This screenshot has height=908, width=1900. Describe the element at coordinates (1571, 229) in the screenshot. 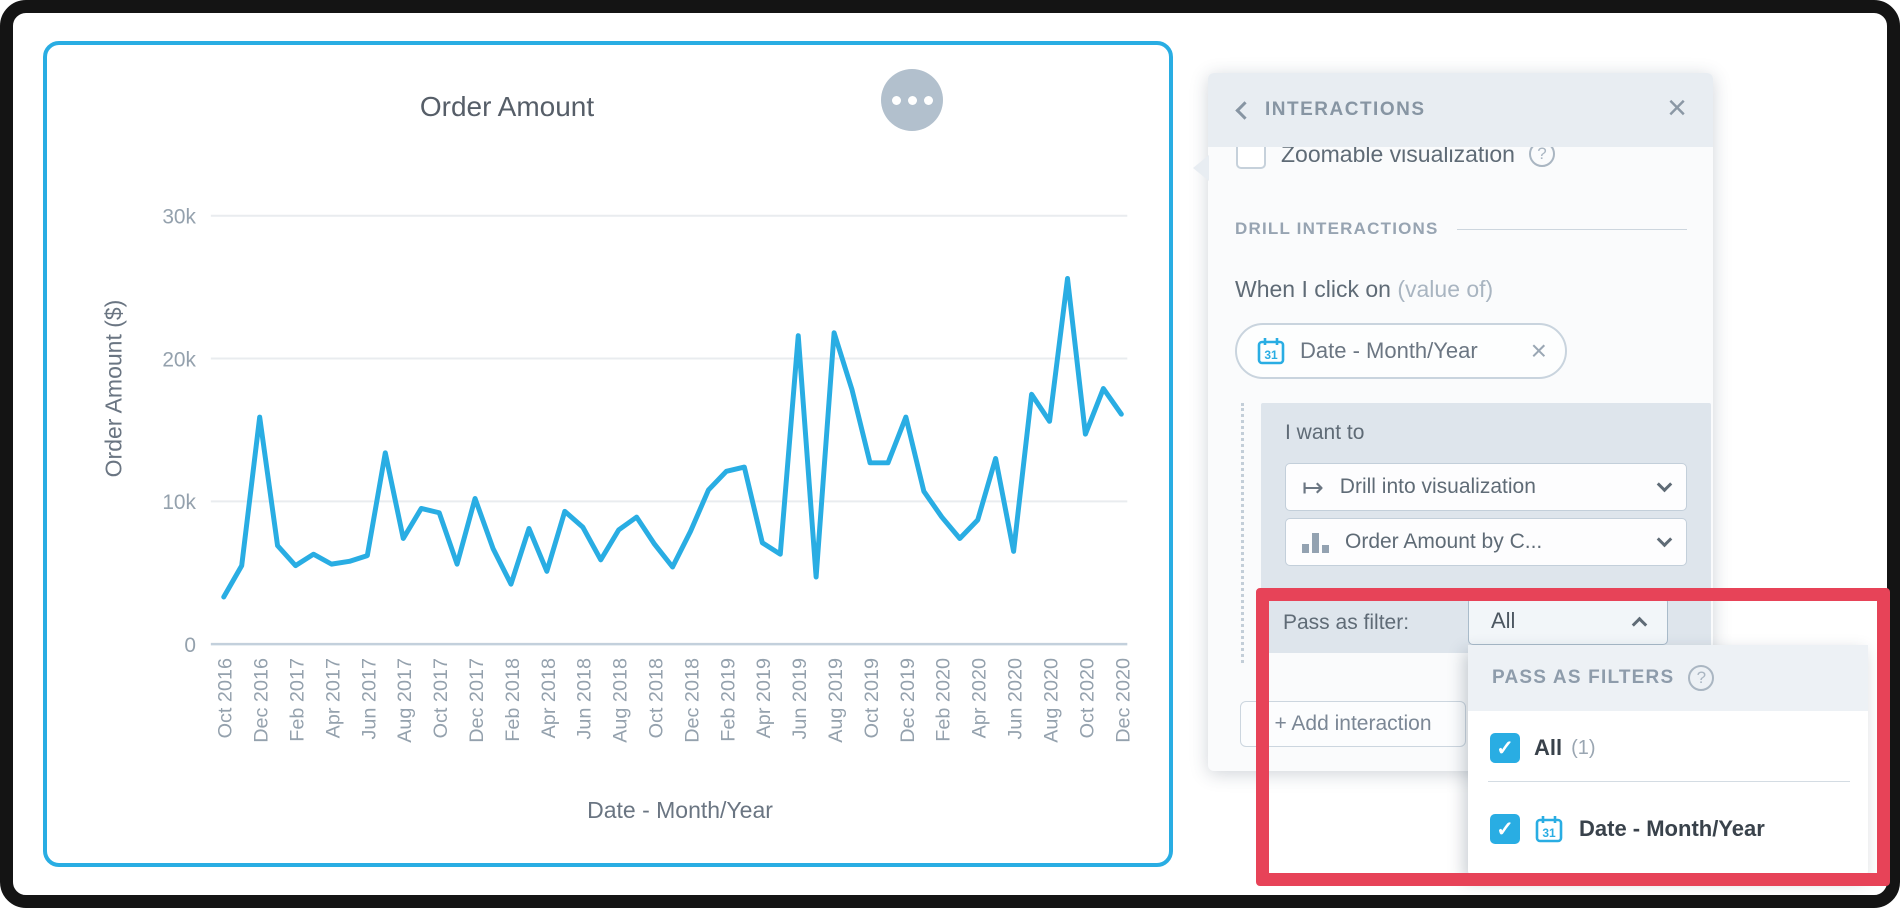

I see `section-divider` at that location.